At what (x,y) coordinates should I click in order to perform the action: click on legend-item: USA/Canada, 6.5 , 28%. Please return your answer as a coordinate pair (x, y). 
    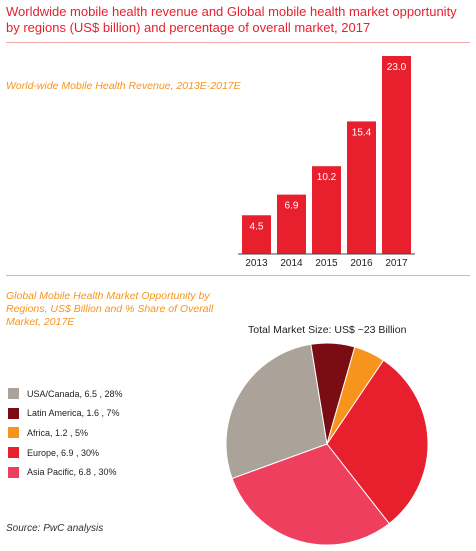
    Looking at the image, I should click on (65, 394).